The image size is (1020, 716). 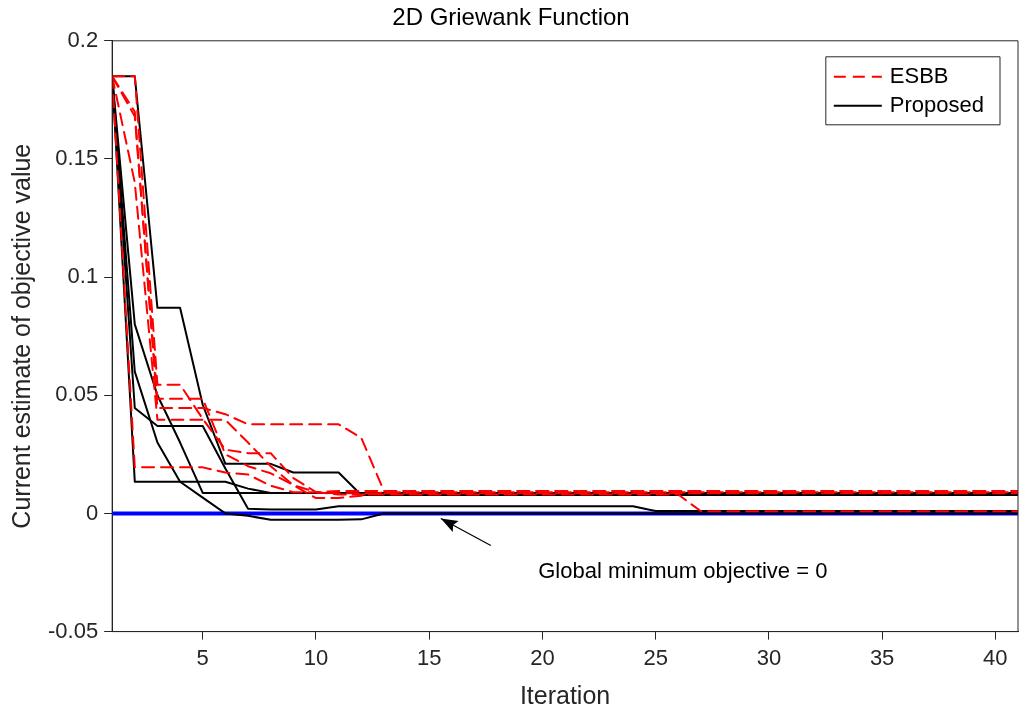 What do you see at coordinates (92, 512) in the screenshot?
I see `y-tick-label: 0` at bounding box center [92, 512].